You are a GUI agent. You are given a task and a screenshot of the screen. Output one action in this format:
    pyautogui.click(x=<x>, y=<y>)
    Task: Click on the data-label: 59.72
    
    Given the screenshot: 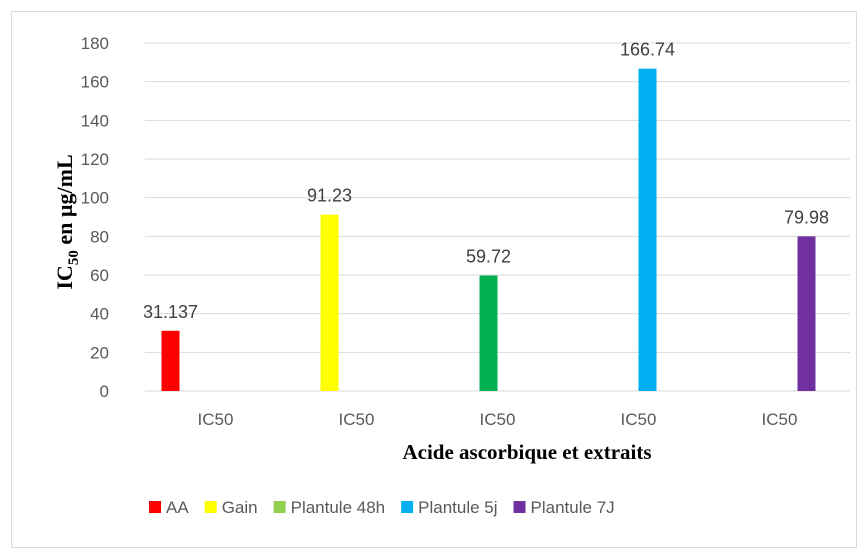 What is the action you would take?
    pyautogui.click(x=488, y=257)
    